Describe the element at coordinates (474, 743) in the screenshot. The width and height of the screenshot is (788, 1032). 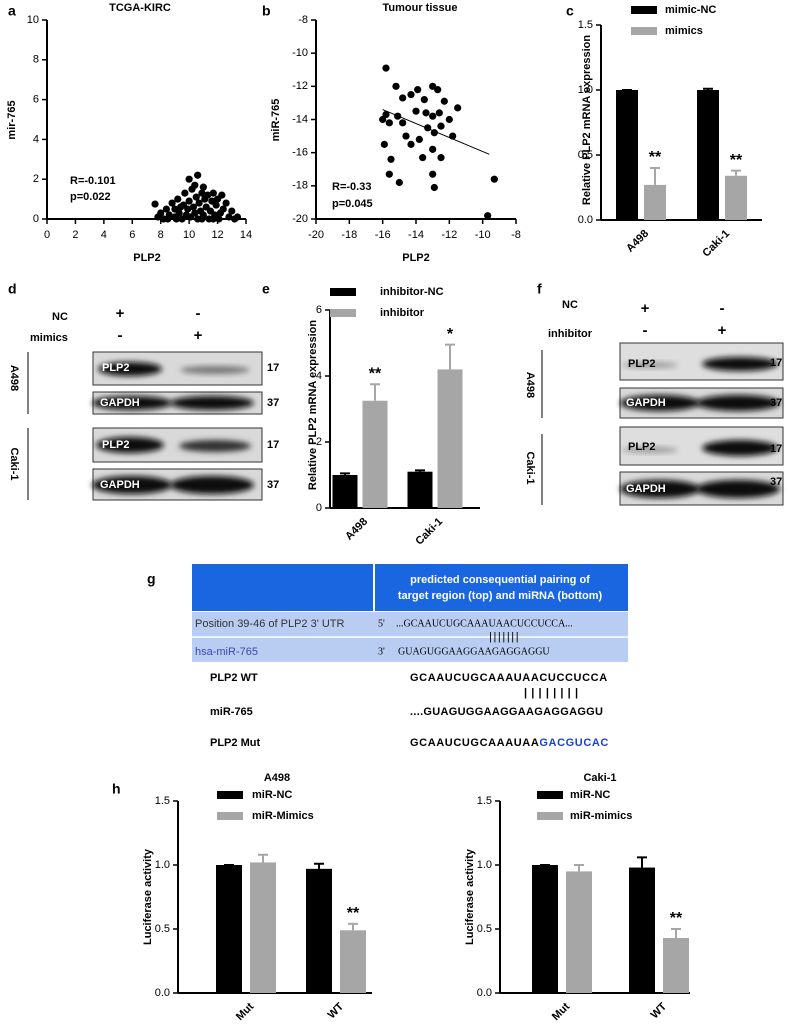
I see `sequence-part: GCAAUCUGCAAAUAA` at that location.